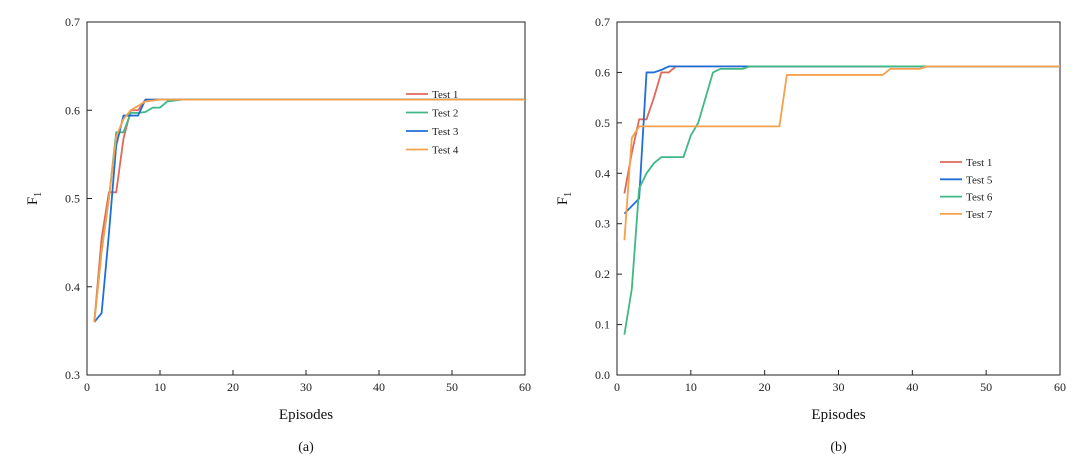  Describe the element at coordinates (563, 201) in the screenshot. I see `chart-b-y-axis-title-main: F` at that location.